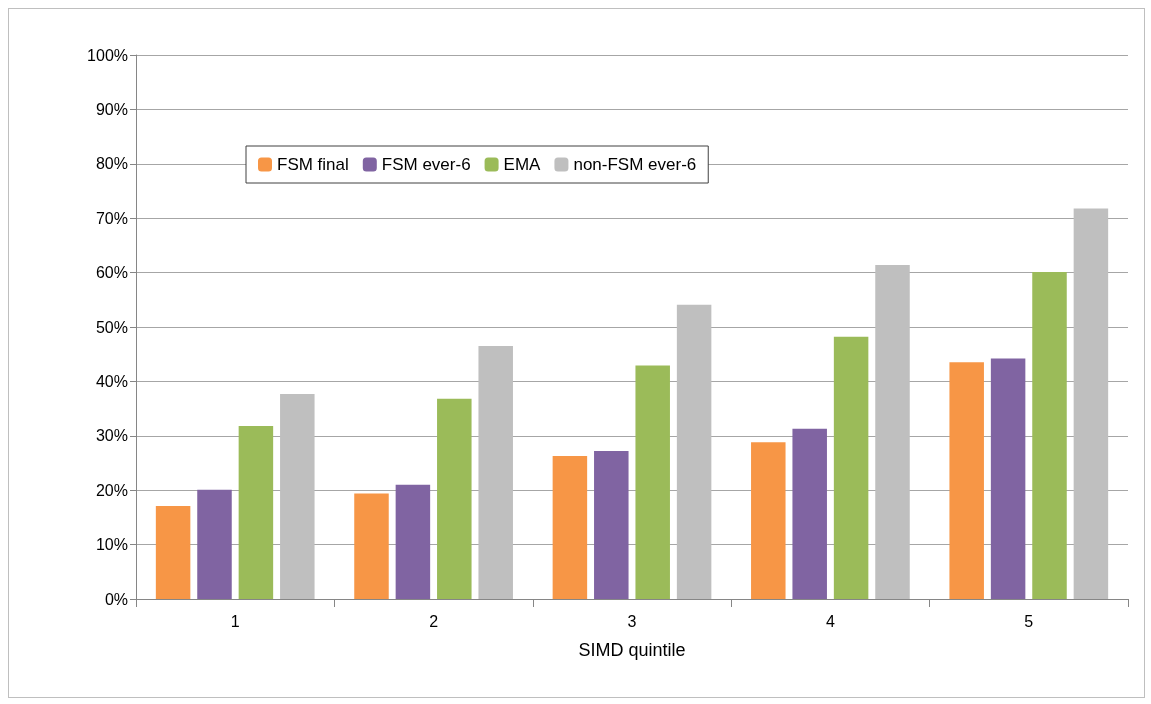 This screenshot has height=704, width=1151. Describe the element at coordinates (313, 164) in the screenshot. I see `legend-label: FSM final` at that location.